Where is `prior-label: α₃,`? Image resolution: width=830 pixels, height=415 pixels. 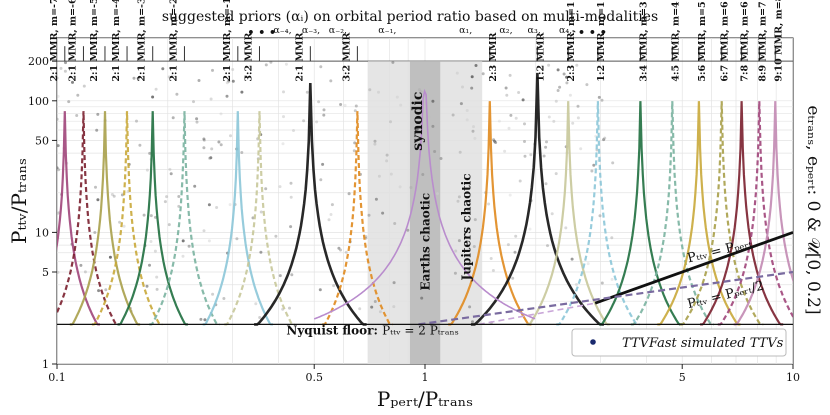 prior-label: α₃, is located at coordinates (534, 30).